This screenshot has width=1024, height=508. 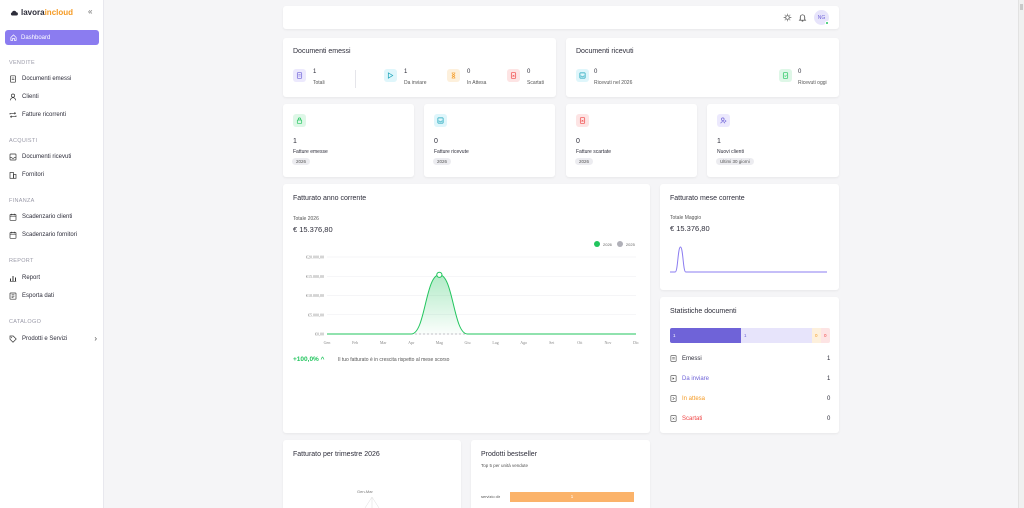 I want to click on bar-segment-emessi: 1, so click(x=705, y=335).